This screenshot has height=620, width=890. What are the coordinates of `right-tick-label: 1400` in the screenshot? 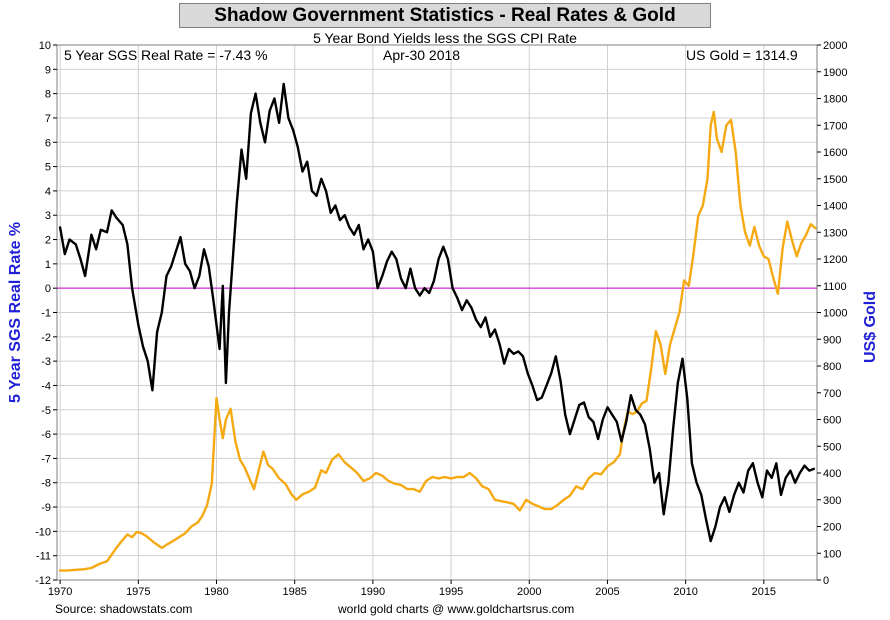 It's located at (835, 207).